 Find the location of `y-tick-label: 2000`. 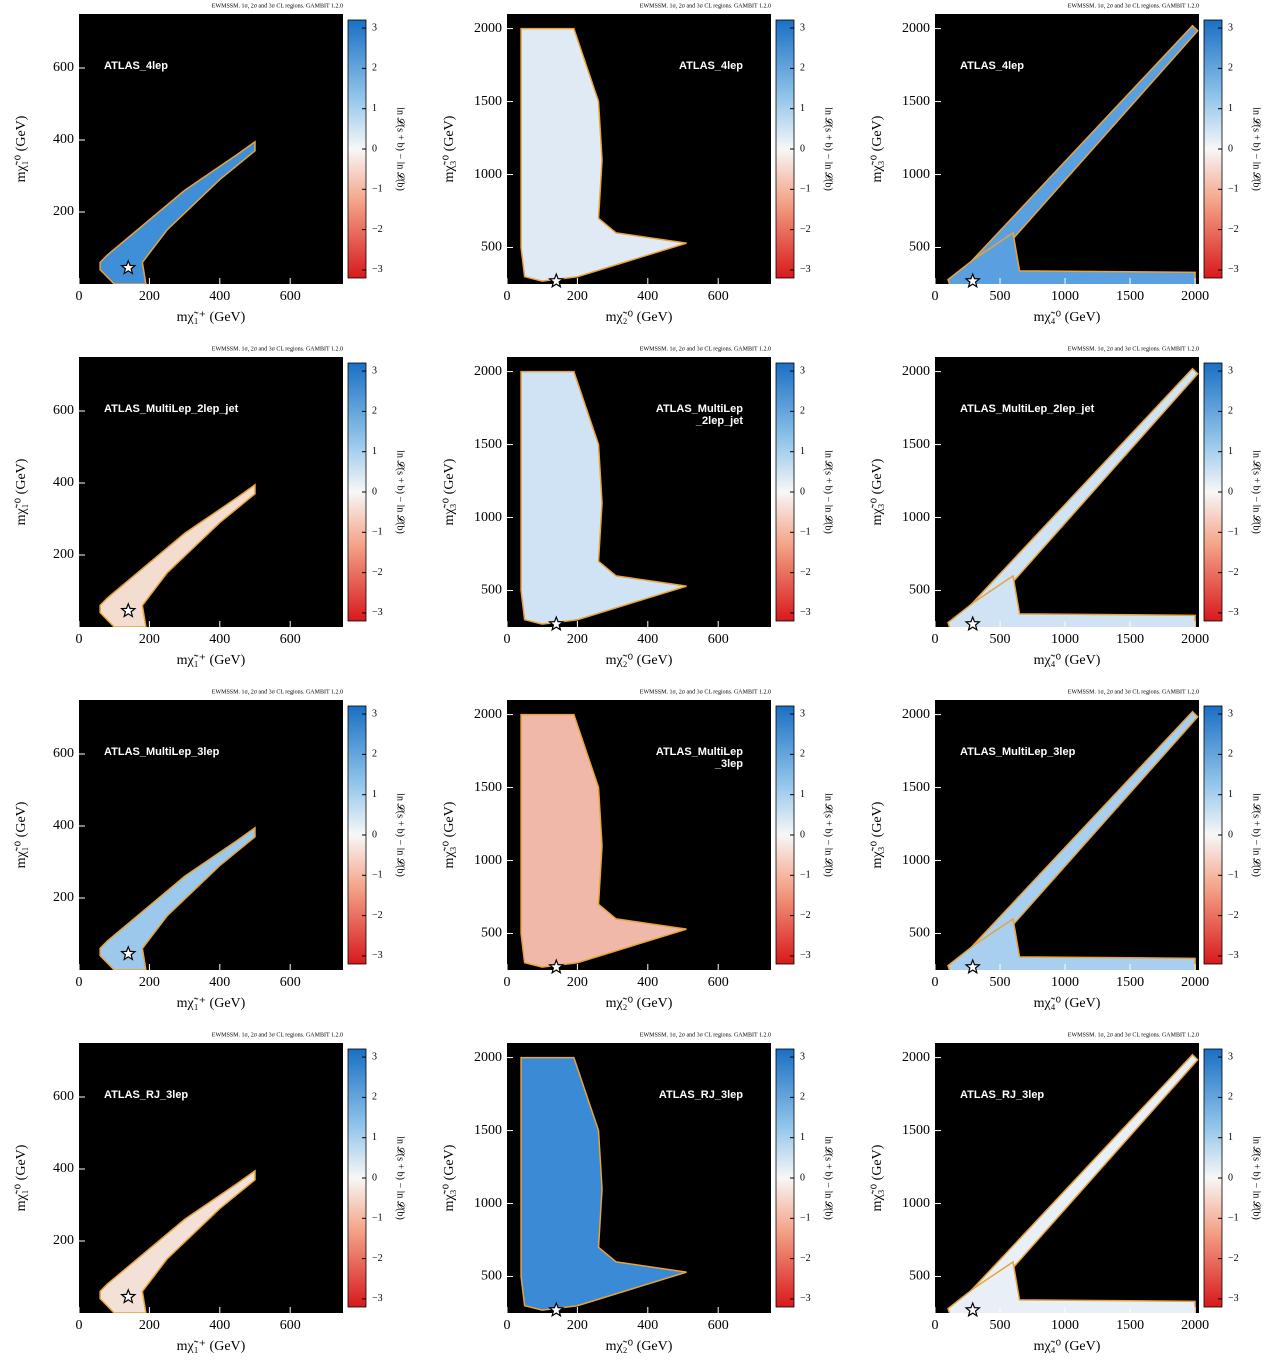

y-tick-label: 2000 is located at coordinates (488, 1057).